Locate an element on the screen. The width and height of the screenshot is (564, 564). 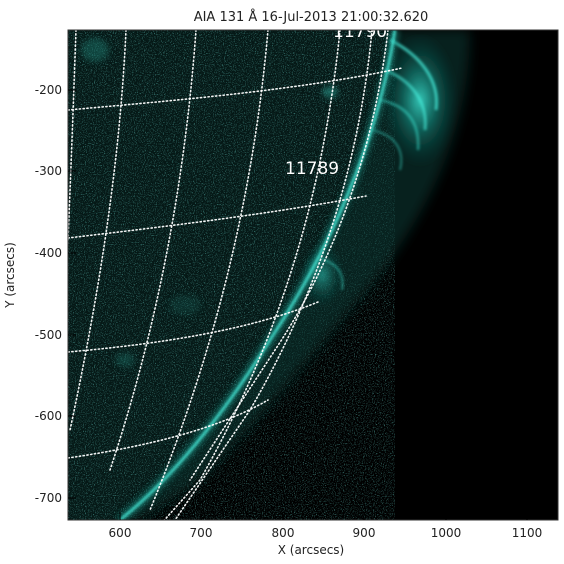
x-tick-label: 600 is located at coordinates (120, 533).